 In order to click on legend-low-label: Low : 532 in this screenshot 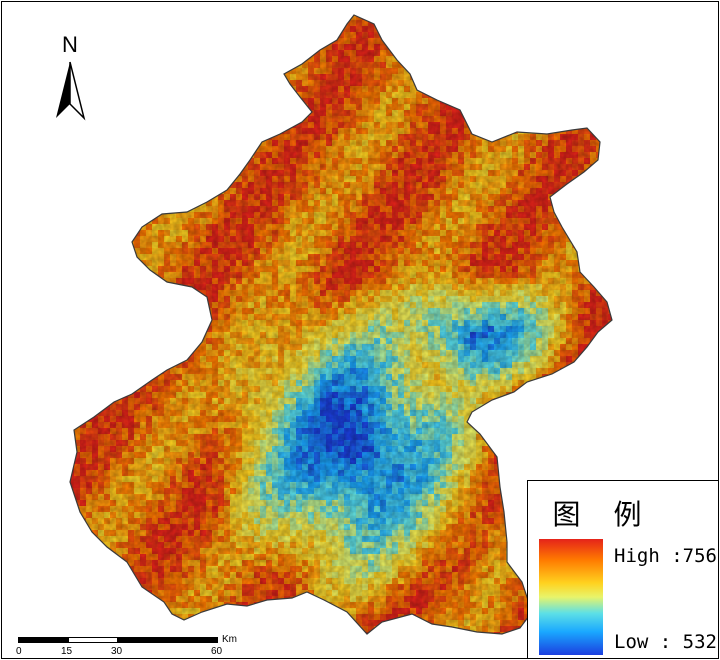, I will do `click(665, 642)`.